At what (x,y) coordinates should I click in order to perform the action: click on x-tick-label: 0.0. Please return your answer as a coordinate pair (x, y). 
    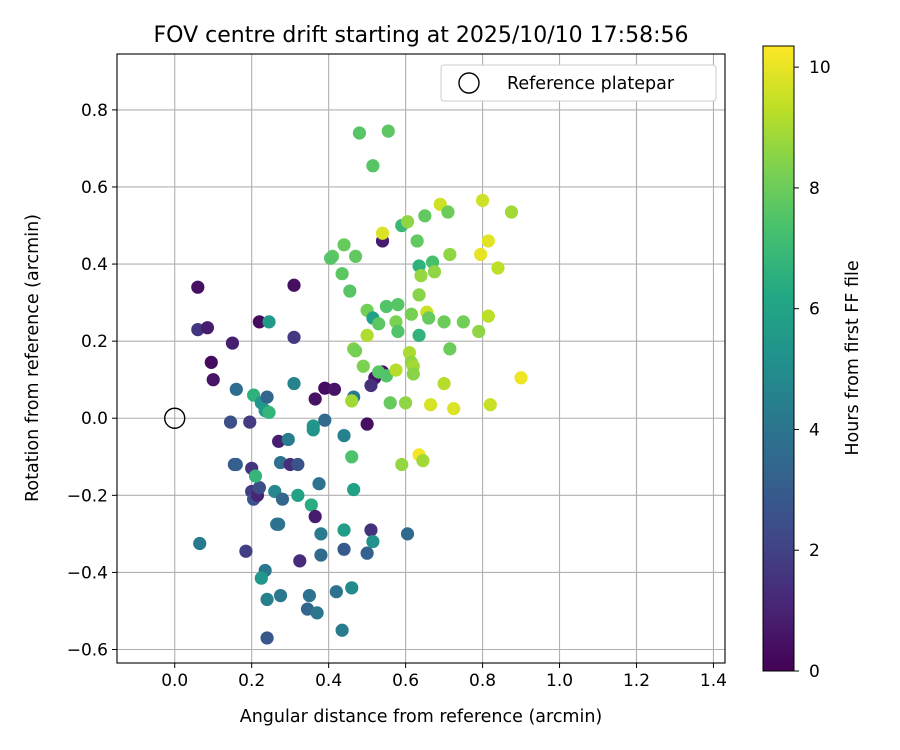
    Looking at the image, I should click on (174, 681).